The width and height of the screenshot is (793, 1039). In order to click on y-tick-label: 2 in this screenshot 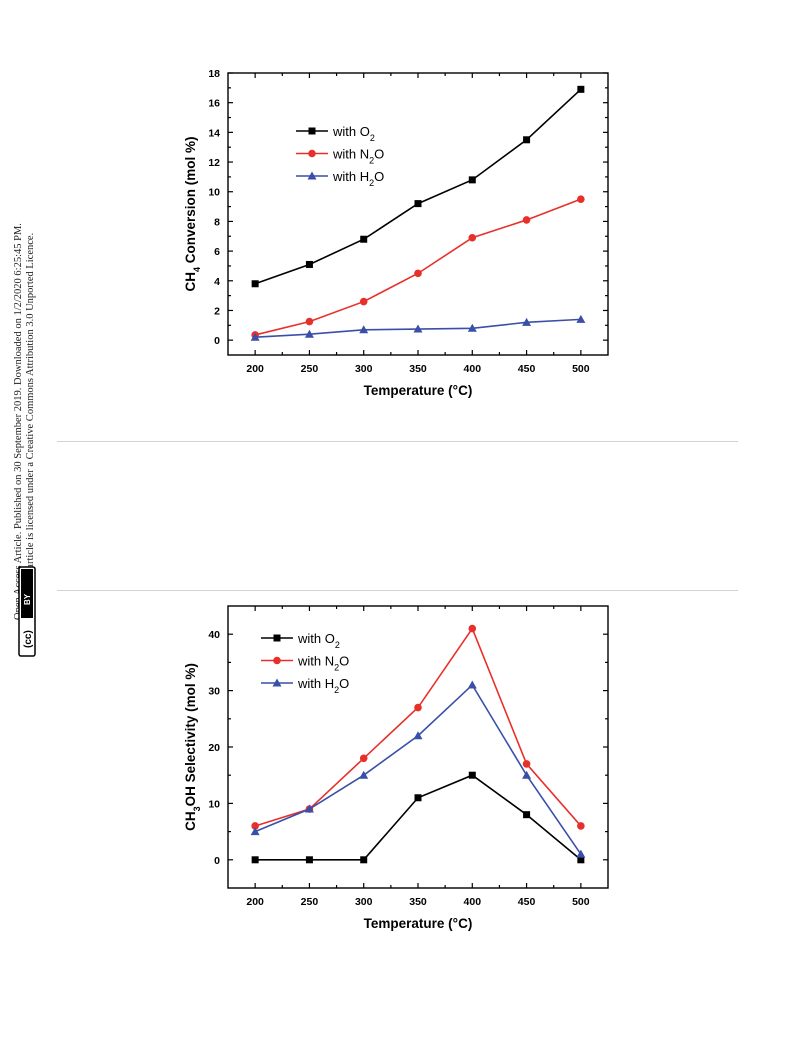, I will do `click(217, 311)`.